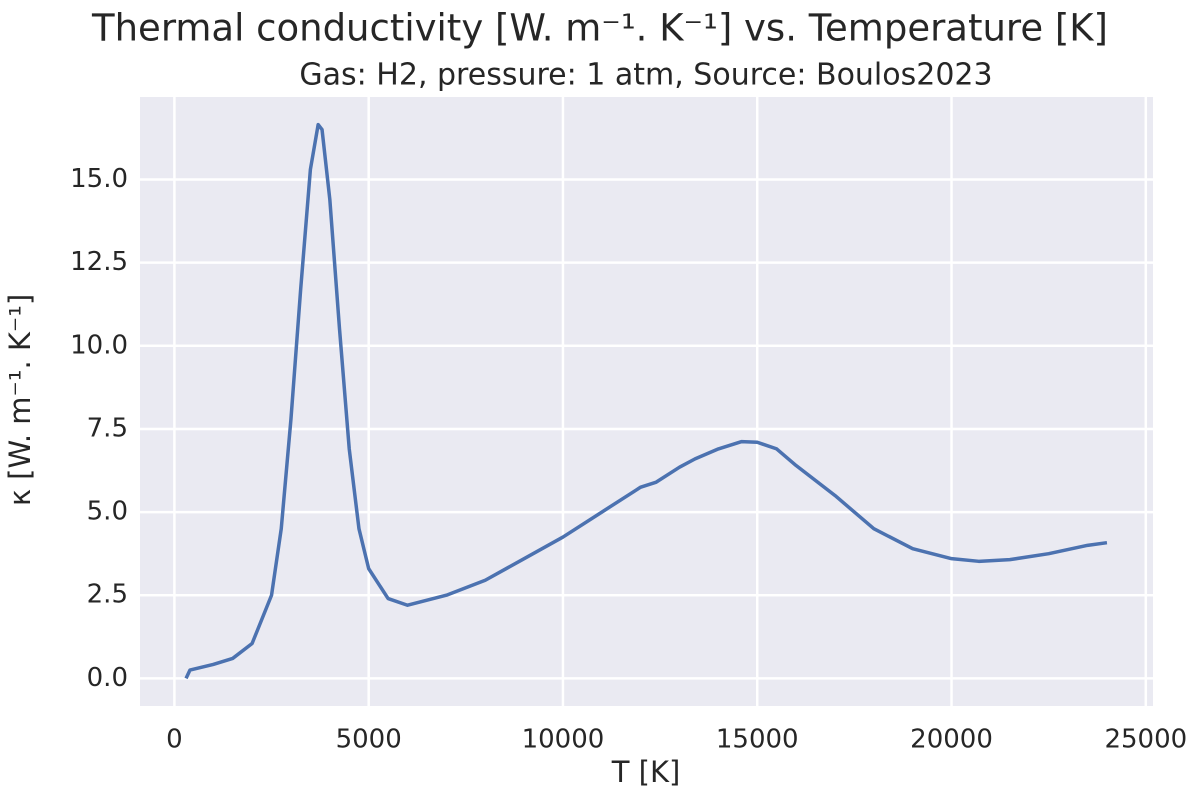 This screenshot has width=1200, height=800. What do you see at coordinates (174, 740) in the screenshot?
I see `x-tick-label: 0` at bounding box center [174, 740].